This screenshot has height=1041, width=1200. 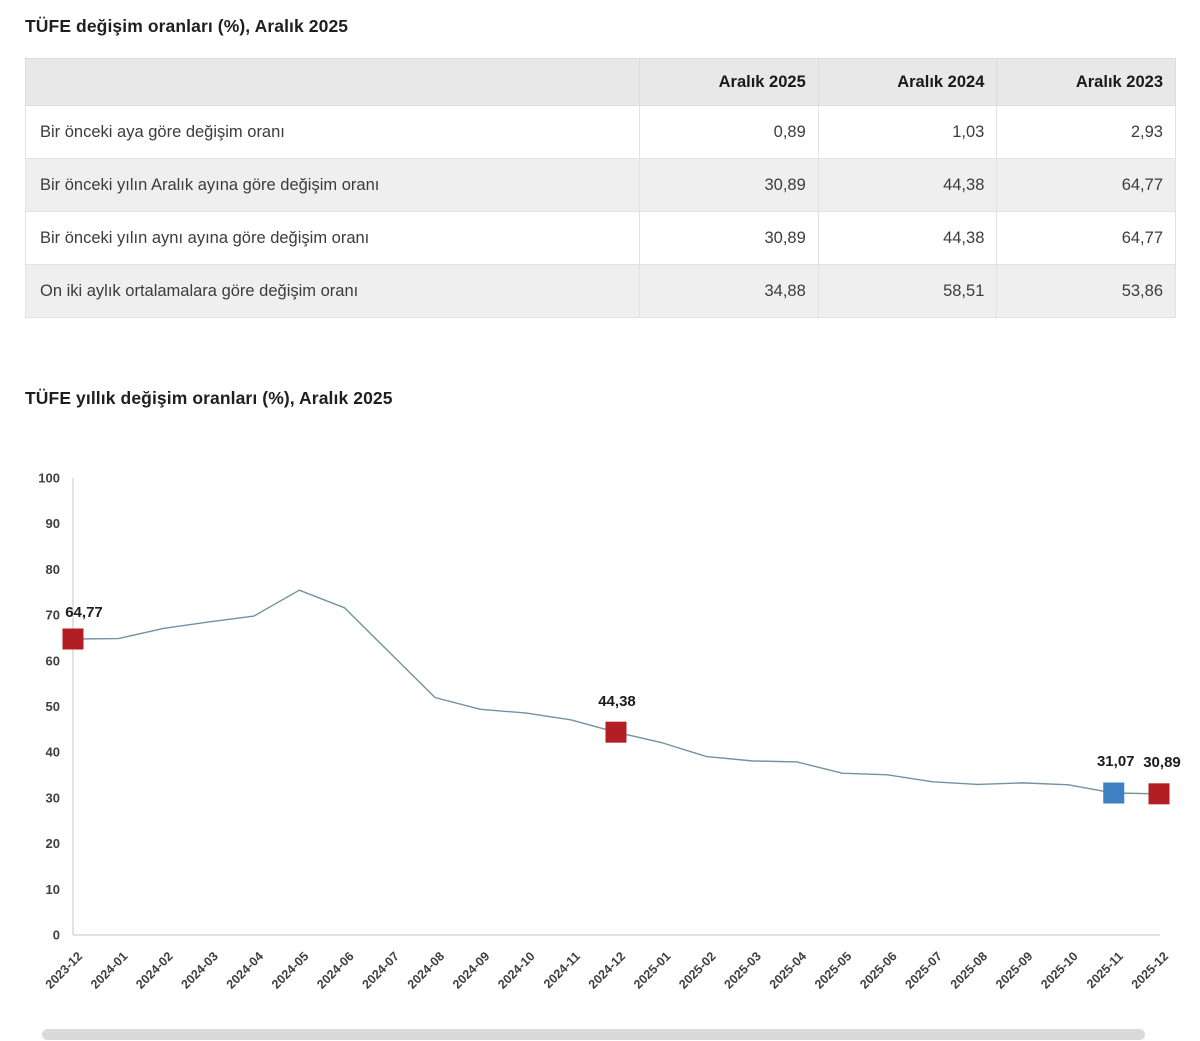 What do you see at coordinates (562, 970) in the screenshot?
I see `x-tick-label: 2024-11` at bounding box center [562, 970].